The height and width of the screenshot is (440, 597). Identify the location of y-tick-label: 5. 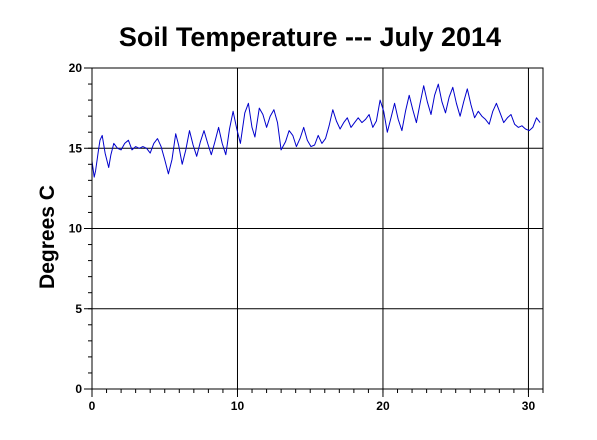
(78, 309).